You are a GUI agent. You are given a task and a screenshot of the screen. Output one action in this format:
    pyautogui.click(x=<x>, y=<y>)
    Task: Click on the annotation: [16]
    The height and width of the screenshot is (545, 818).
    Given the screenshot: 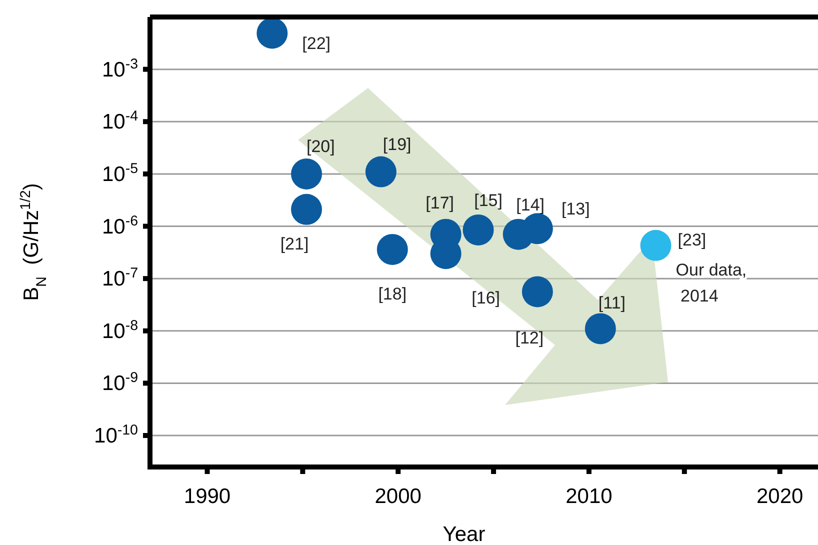 What is the action you would take?
    pyautogui.click(x=486, y=298)
    